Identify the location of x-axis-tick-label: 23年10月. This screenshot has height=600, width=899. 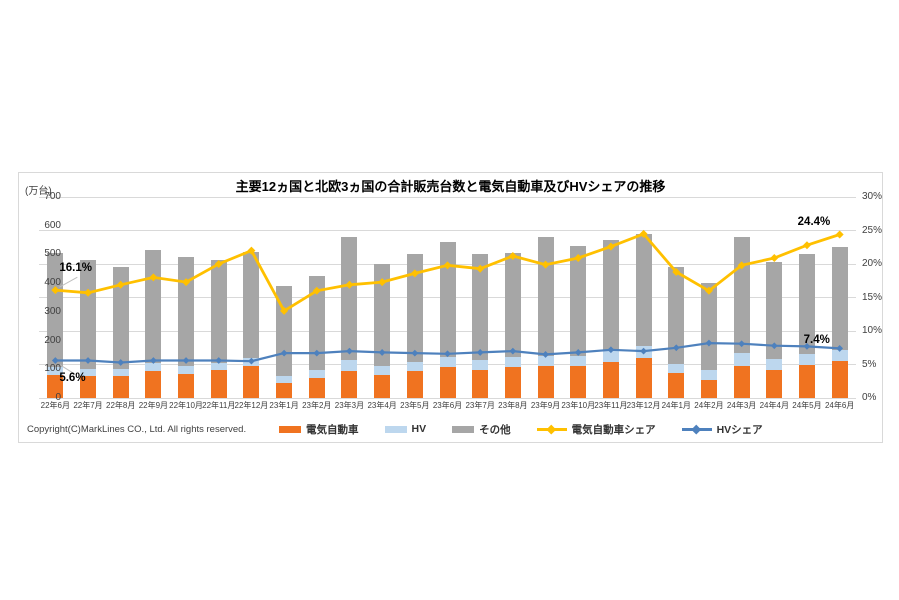
(578, 405).